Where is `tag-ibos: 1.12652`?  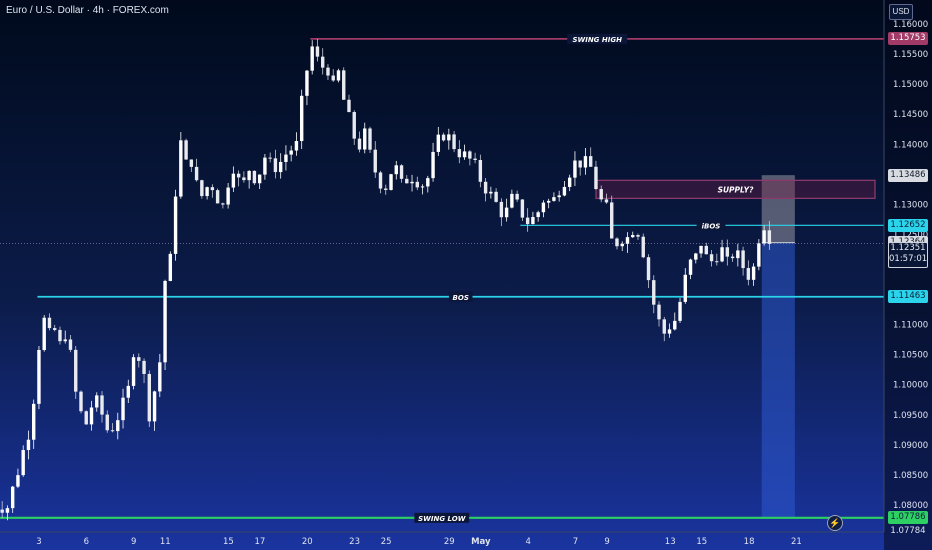 tag-ibos: 1.12652 is located at coordinates (908, 225).